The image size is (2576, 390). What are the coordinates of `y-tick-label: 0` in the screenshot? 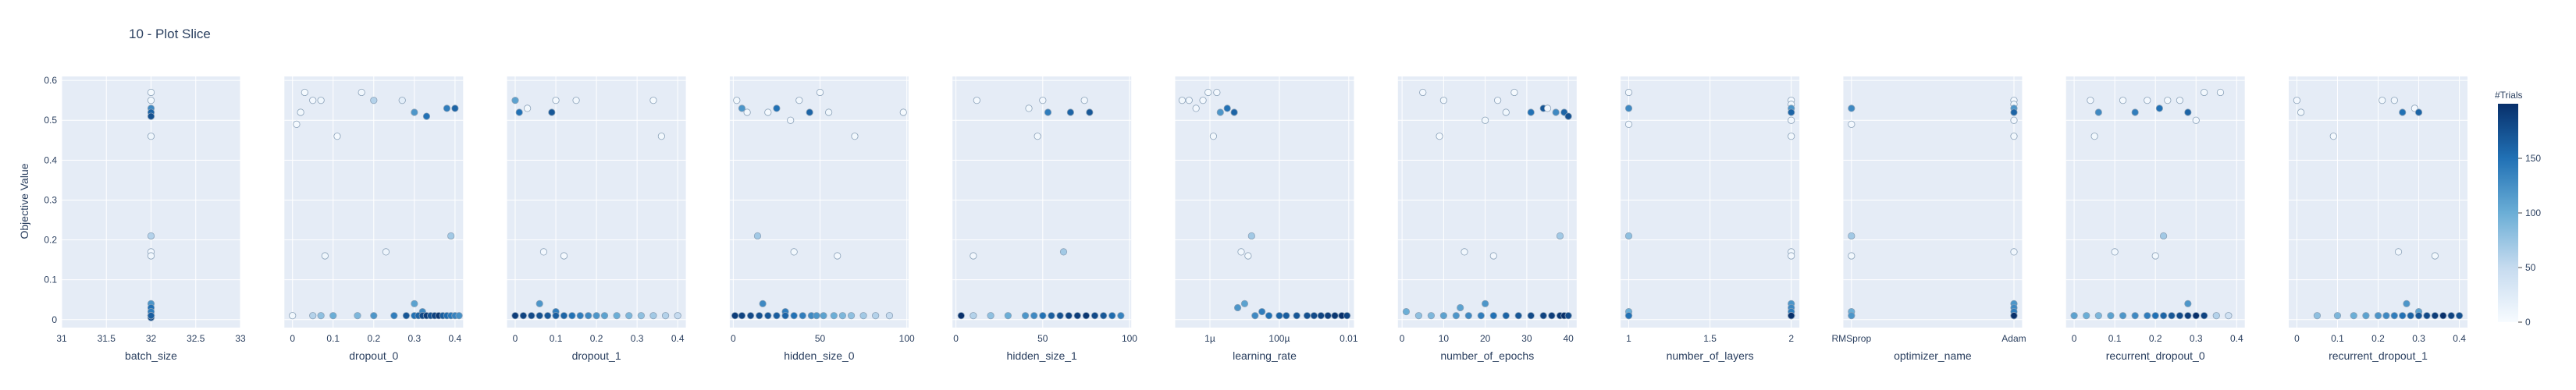 It's located at (54, 320).